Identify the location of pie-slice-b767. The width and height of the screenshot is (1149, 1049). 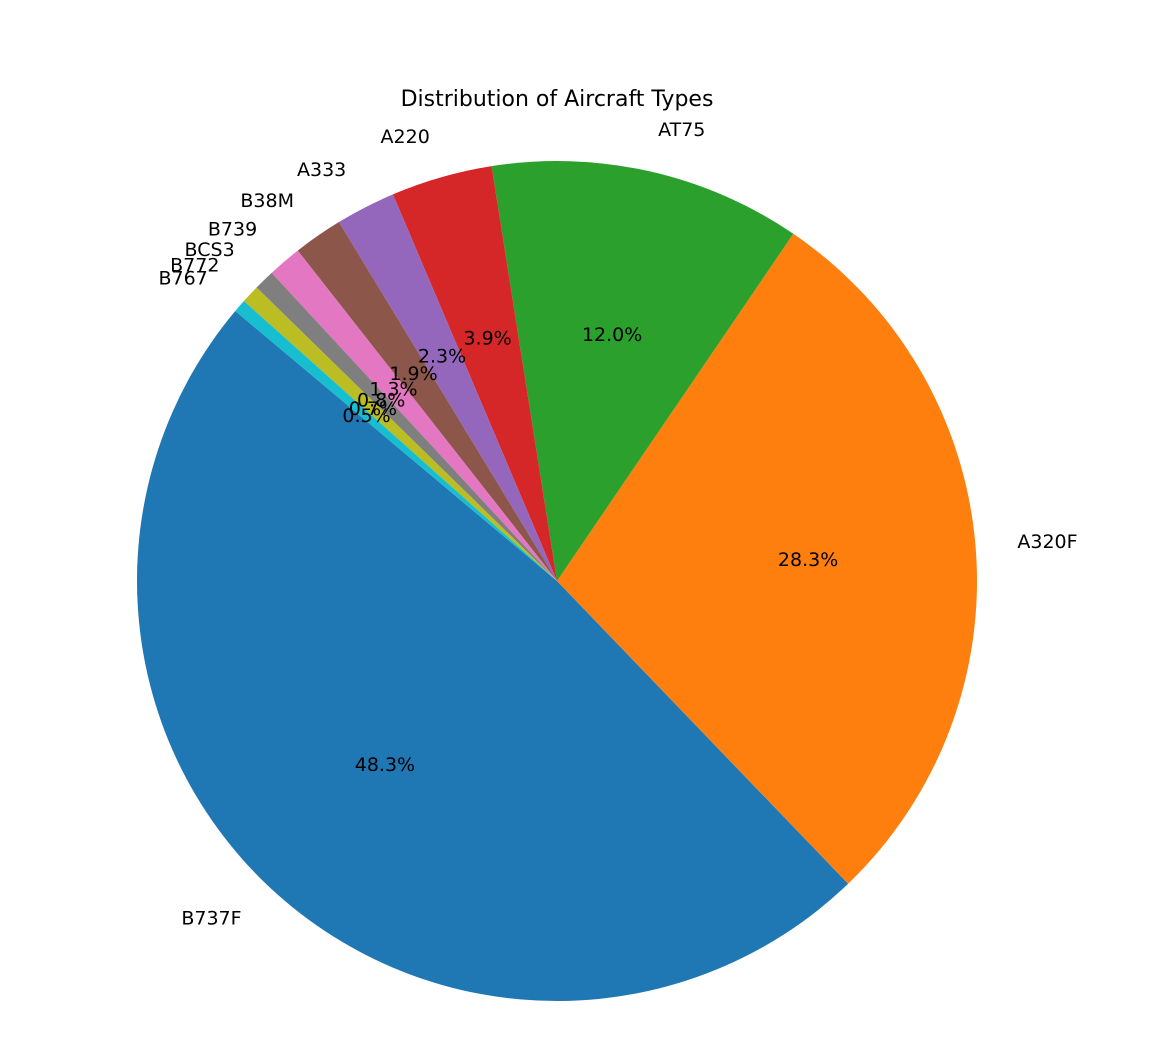
(396, 441).